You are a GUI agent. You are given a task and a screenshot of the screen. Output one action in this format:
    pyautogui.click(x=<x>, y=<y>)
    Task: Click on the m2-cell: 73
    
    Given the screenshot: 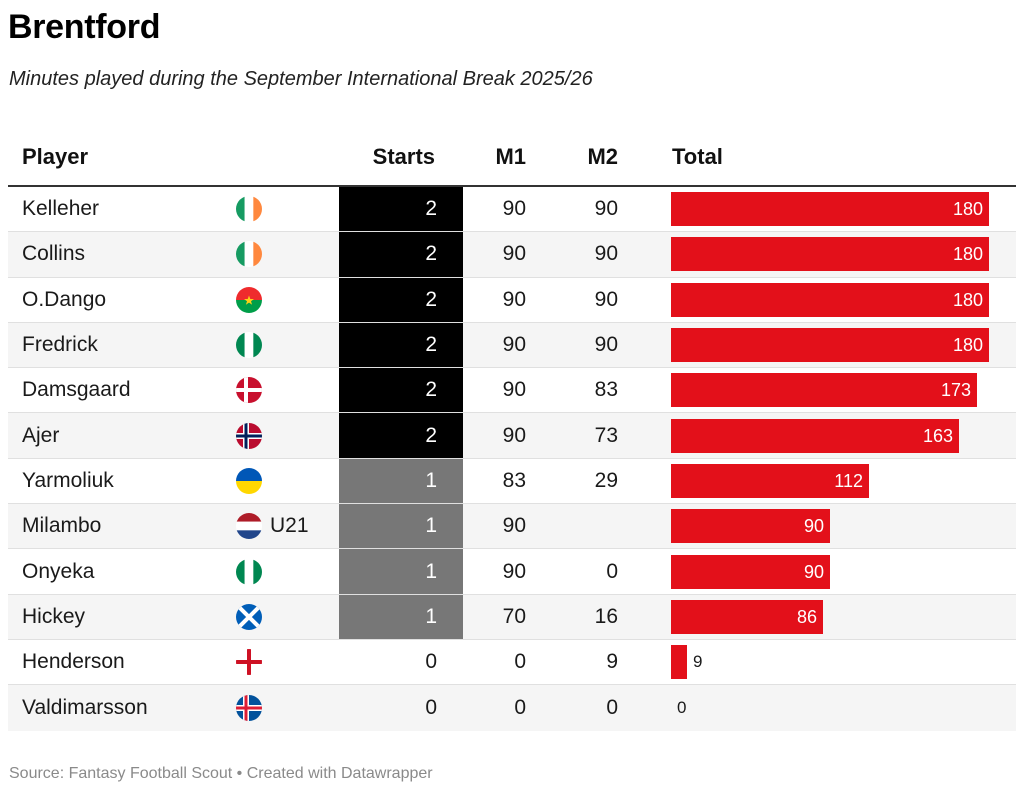 What is the action you would take?
    pyautogui.click(x=606, y=435)
    